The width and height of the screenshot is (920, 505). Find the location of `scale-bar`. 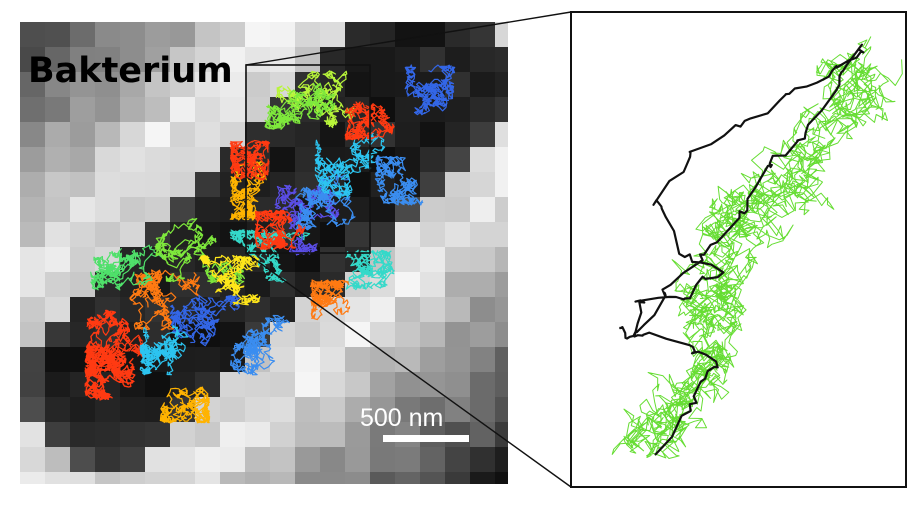

scale-bar is located at coordinates (426, 438).